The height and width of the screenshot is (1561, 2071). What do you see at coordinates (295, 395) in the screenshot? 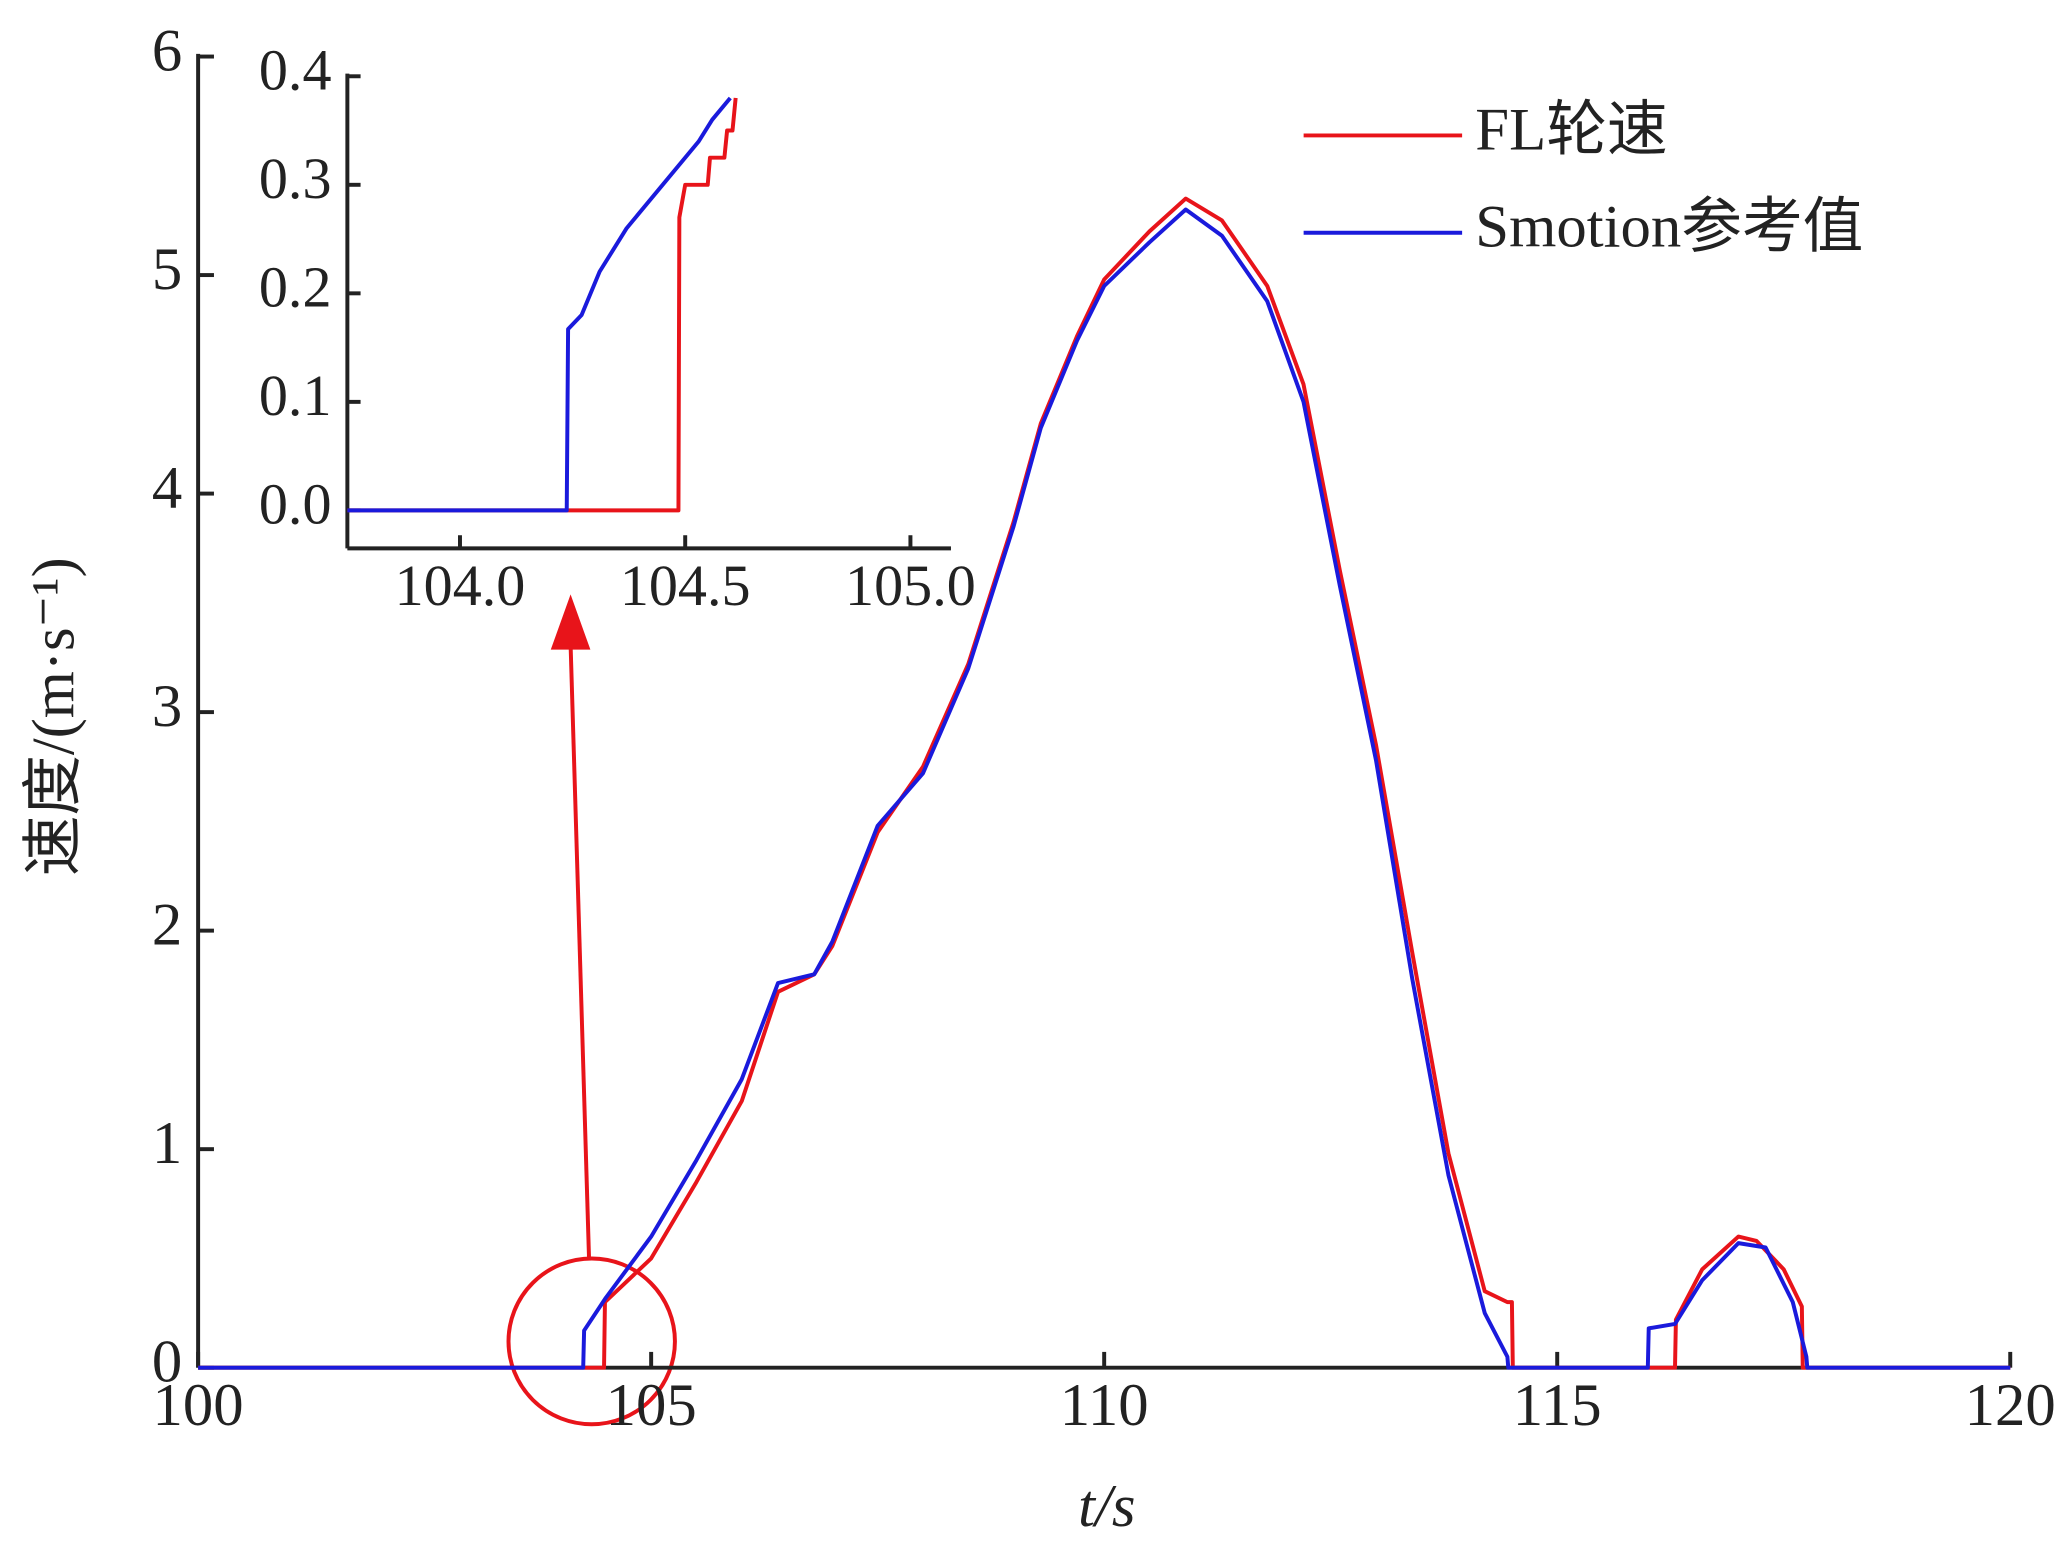
I see `y-tick-label: 0.1` at bounding box center [295, 395].